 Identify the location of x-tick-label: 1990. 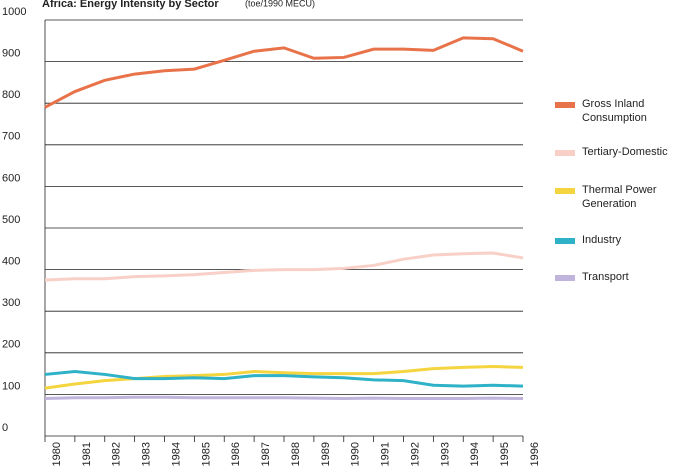
(356, 454).